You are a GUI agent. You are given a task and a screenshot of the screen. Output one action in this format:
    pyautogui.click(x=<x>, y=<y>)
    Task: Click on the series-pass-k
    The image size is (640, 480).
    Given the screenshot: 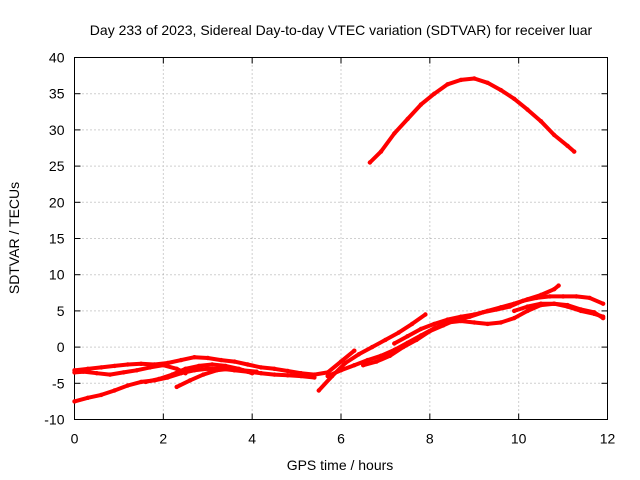 What is the action you would take?
    pyautogui.click(x=472, y=120)
    